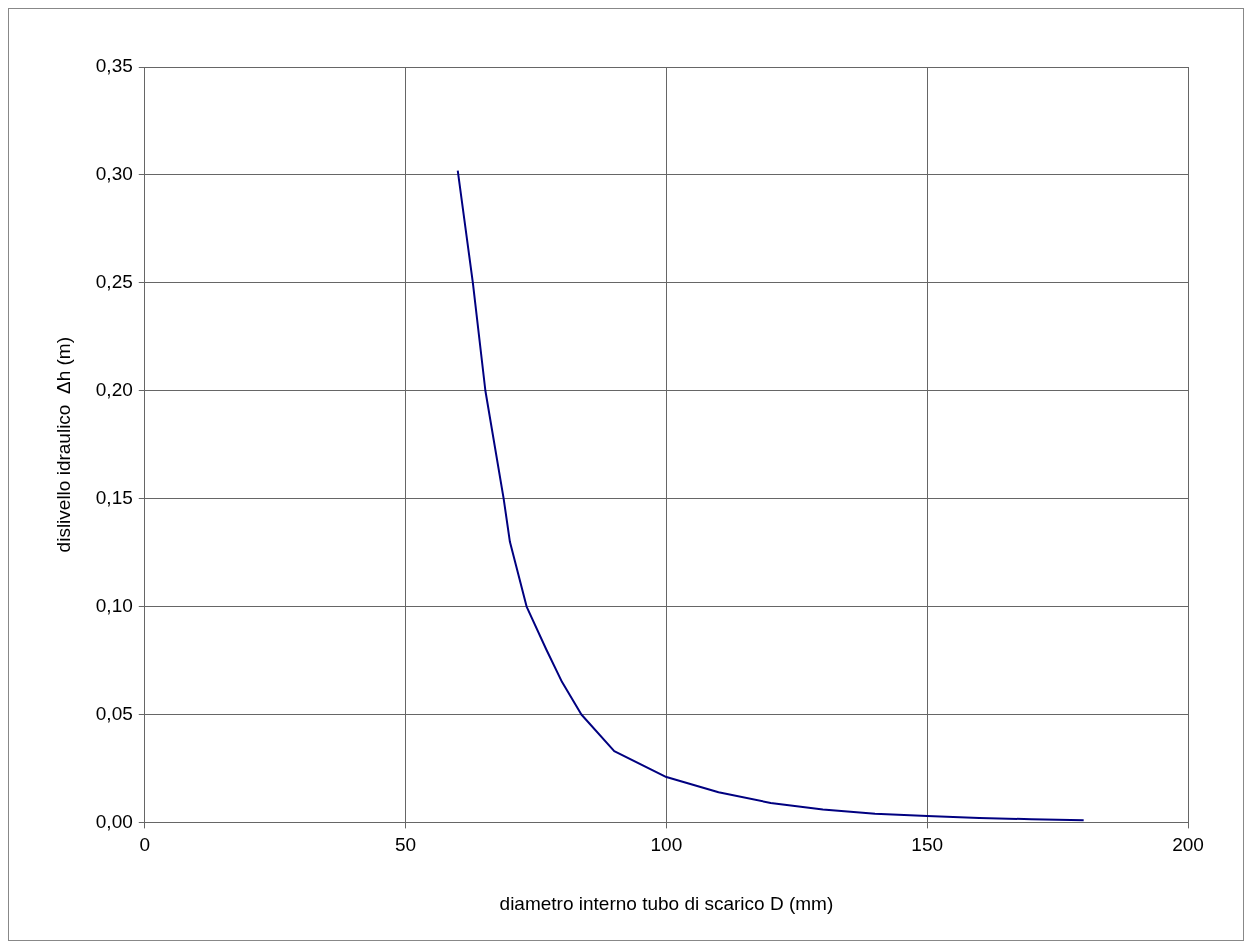  I want to click on y-tick-label: 0,25, so click(114, 282).